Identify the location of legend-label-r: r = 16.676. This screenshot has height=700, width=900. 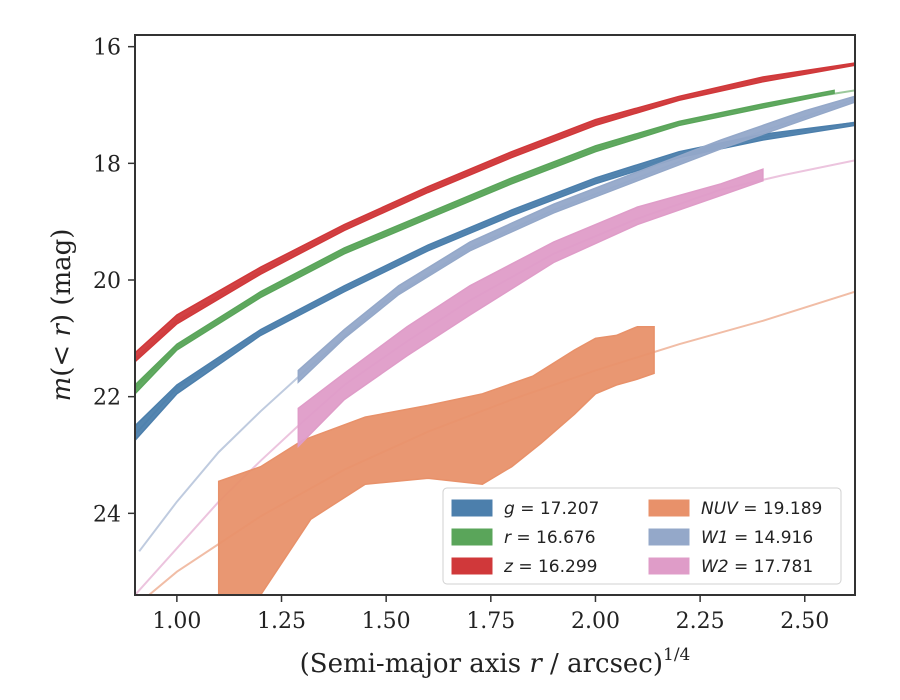
(550, 538).